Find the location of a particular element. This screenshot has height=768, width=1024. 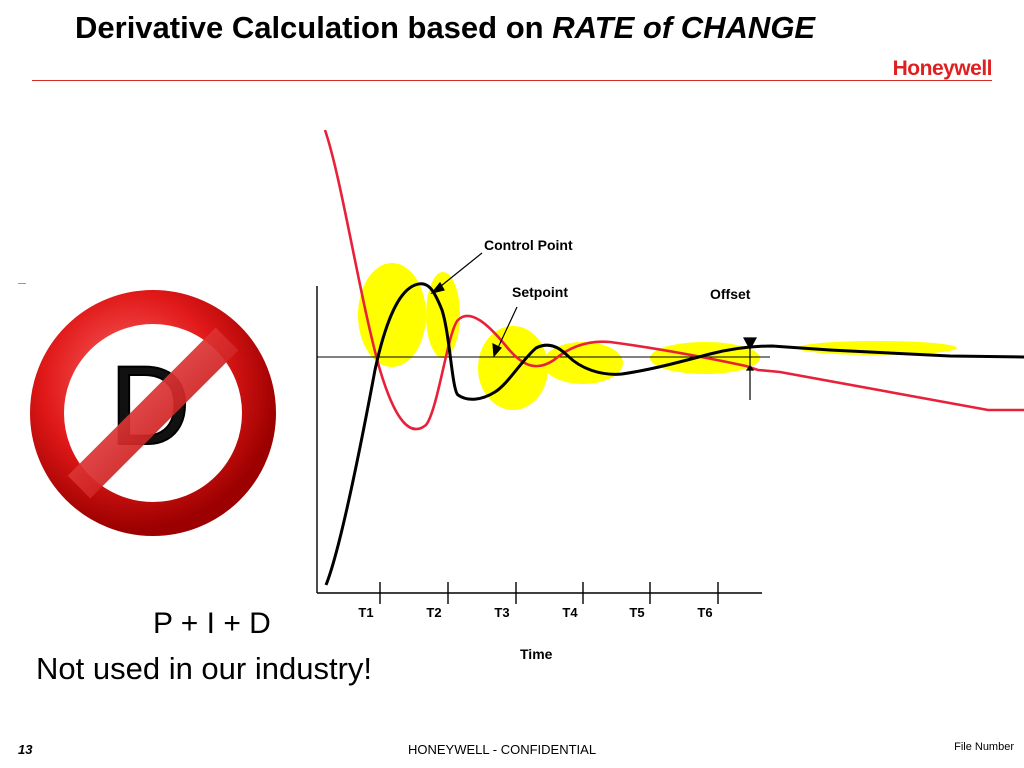

honeywell-logo: Honeywell is located at coordinates (942, 68).